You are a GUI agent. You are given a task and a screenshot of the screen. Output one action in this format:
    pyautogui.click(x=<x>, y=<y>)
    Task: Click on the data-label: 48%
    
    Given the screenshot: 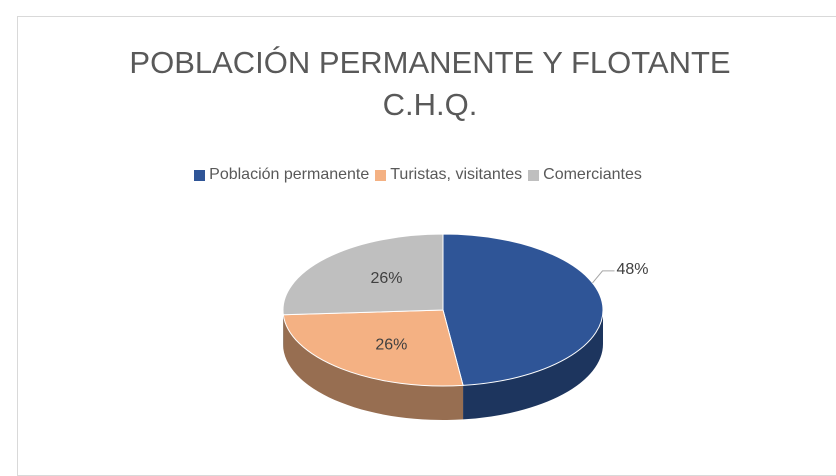 What is the action you would take?
    pyautogui.click(x=632, y=269)
    